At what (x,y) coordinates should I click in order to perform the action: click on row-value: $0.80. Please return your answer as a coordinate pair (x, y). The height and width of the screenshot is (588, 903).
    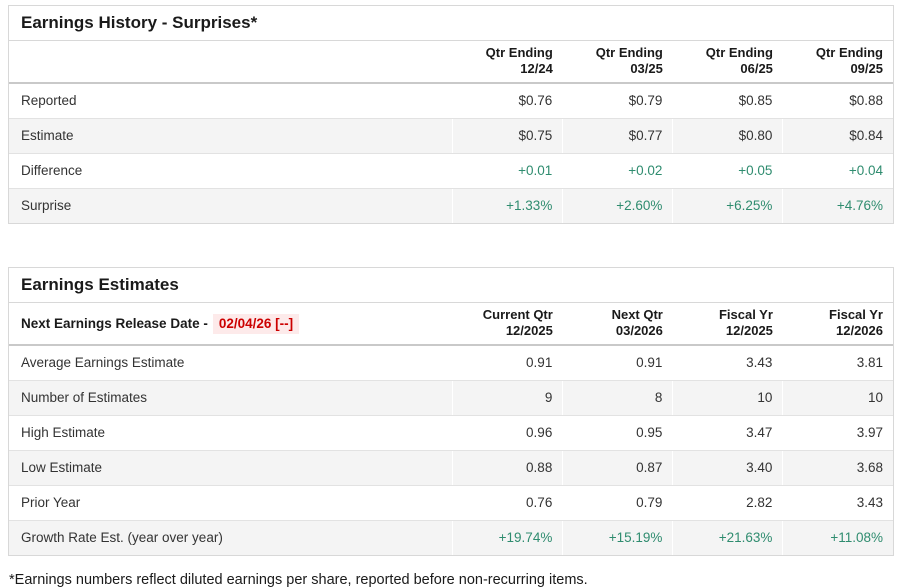
    Looking at the image, I should click on (727, 136).